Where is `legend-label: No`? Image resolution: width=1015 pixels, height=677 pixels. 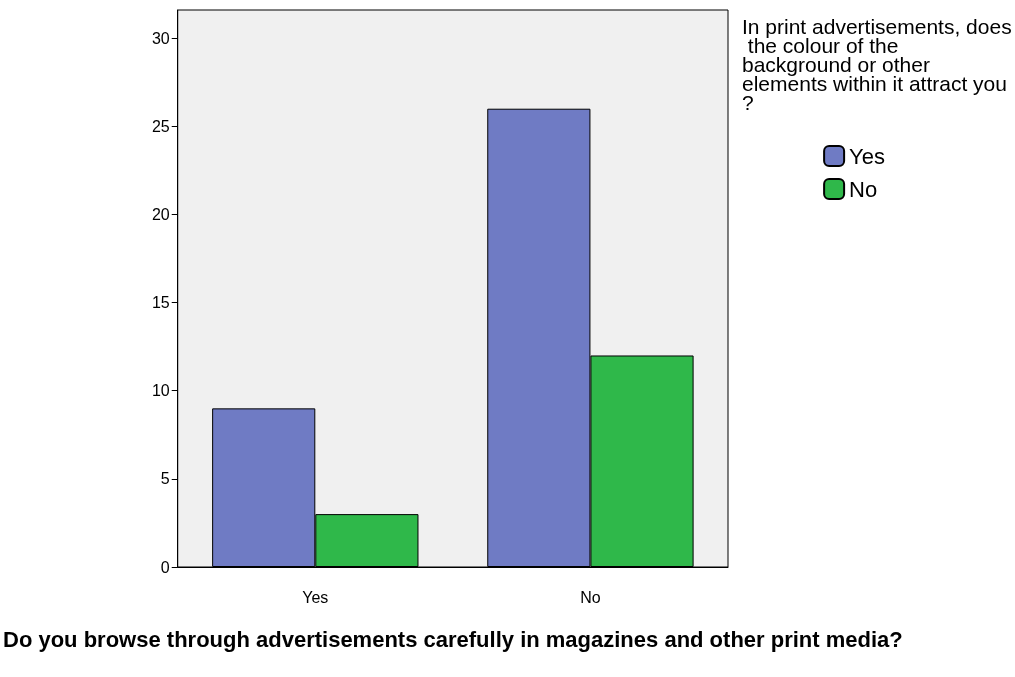
legend-label: No is located at coordinates (863, 189).